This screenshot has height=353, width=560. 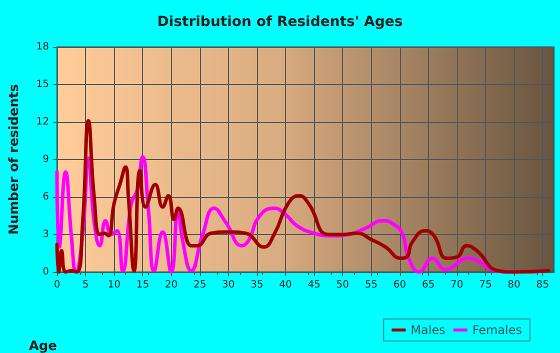 I want to click on x-tick-label: 70, so click(x=457, y=285).